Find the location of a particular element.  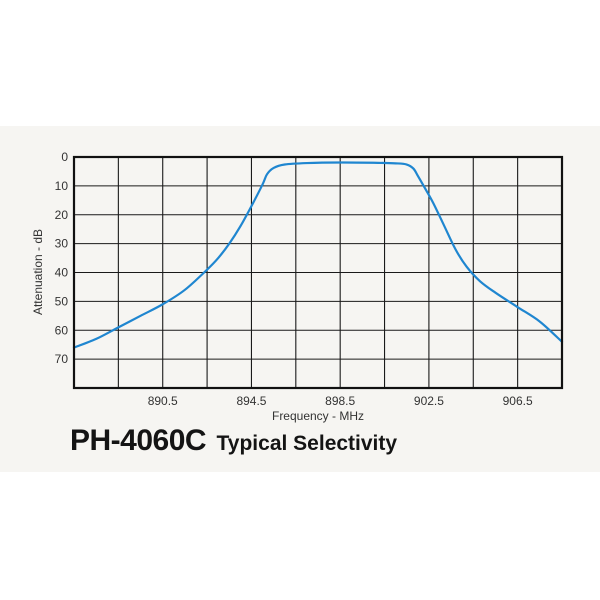

chart-caption: PH-4060C Typical Selectivity is located at coordinates (233, 444).